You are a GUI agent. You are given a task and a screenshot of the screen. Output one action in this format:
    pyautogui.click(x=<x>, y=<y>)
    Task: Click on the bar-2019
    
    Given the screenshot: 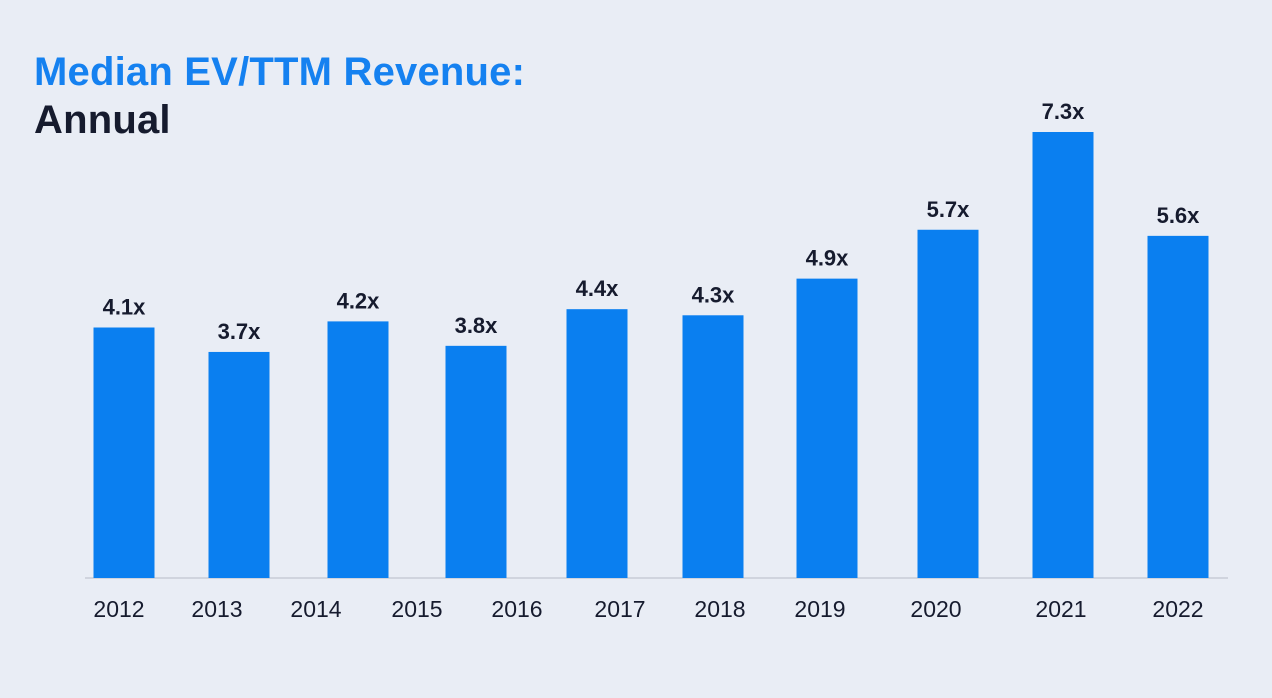 What is the action you would take?
    pyautogui.click(x=827, y=428)
    